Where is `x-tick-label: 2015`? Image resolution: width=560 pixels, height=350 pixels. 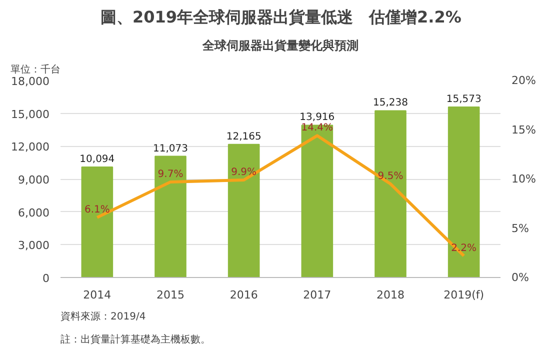 x-tick-label: 2015 is located at coordinates (170, 295).